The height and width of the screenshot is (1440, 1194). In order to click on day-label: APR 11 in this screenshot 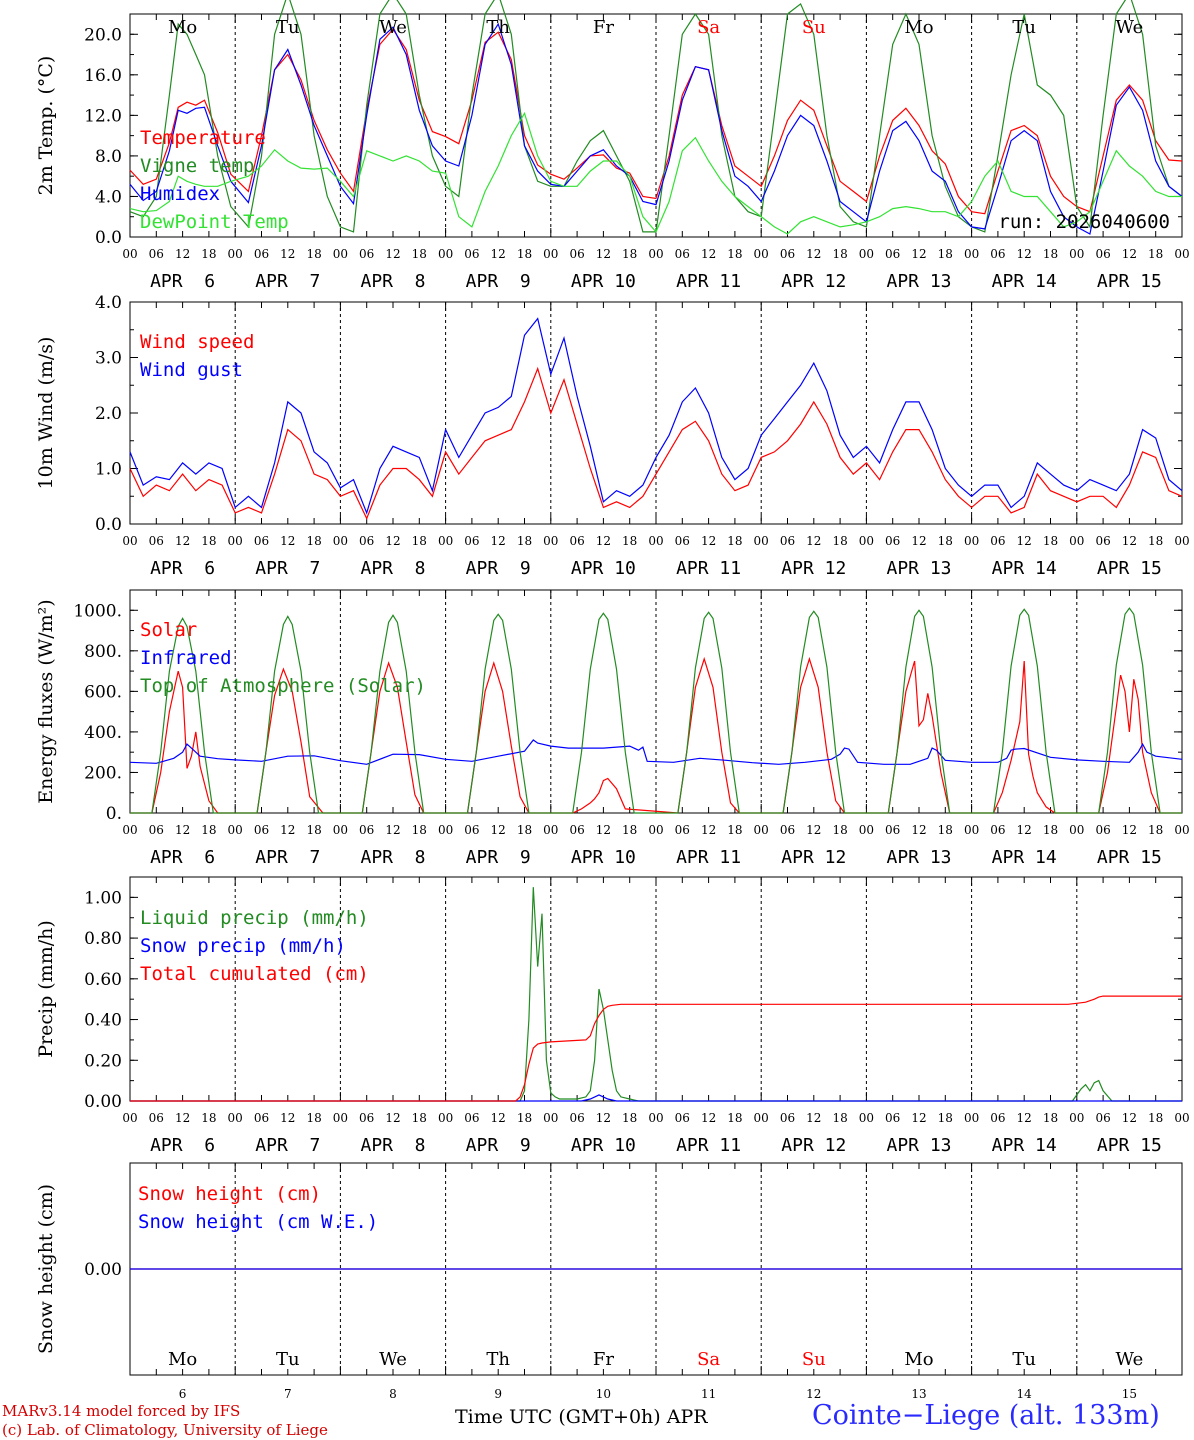, I will do `click(708, 1145)`.